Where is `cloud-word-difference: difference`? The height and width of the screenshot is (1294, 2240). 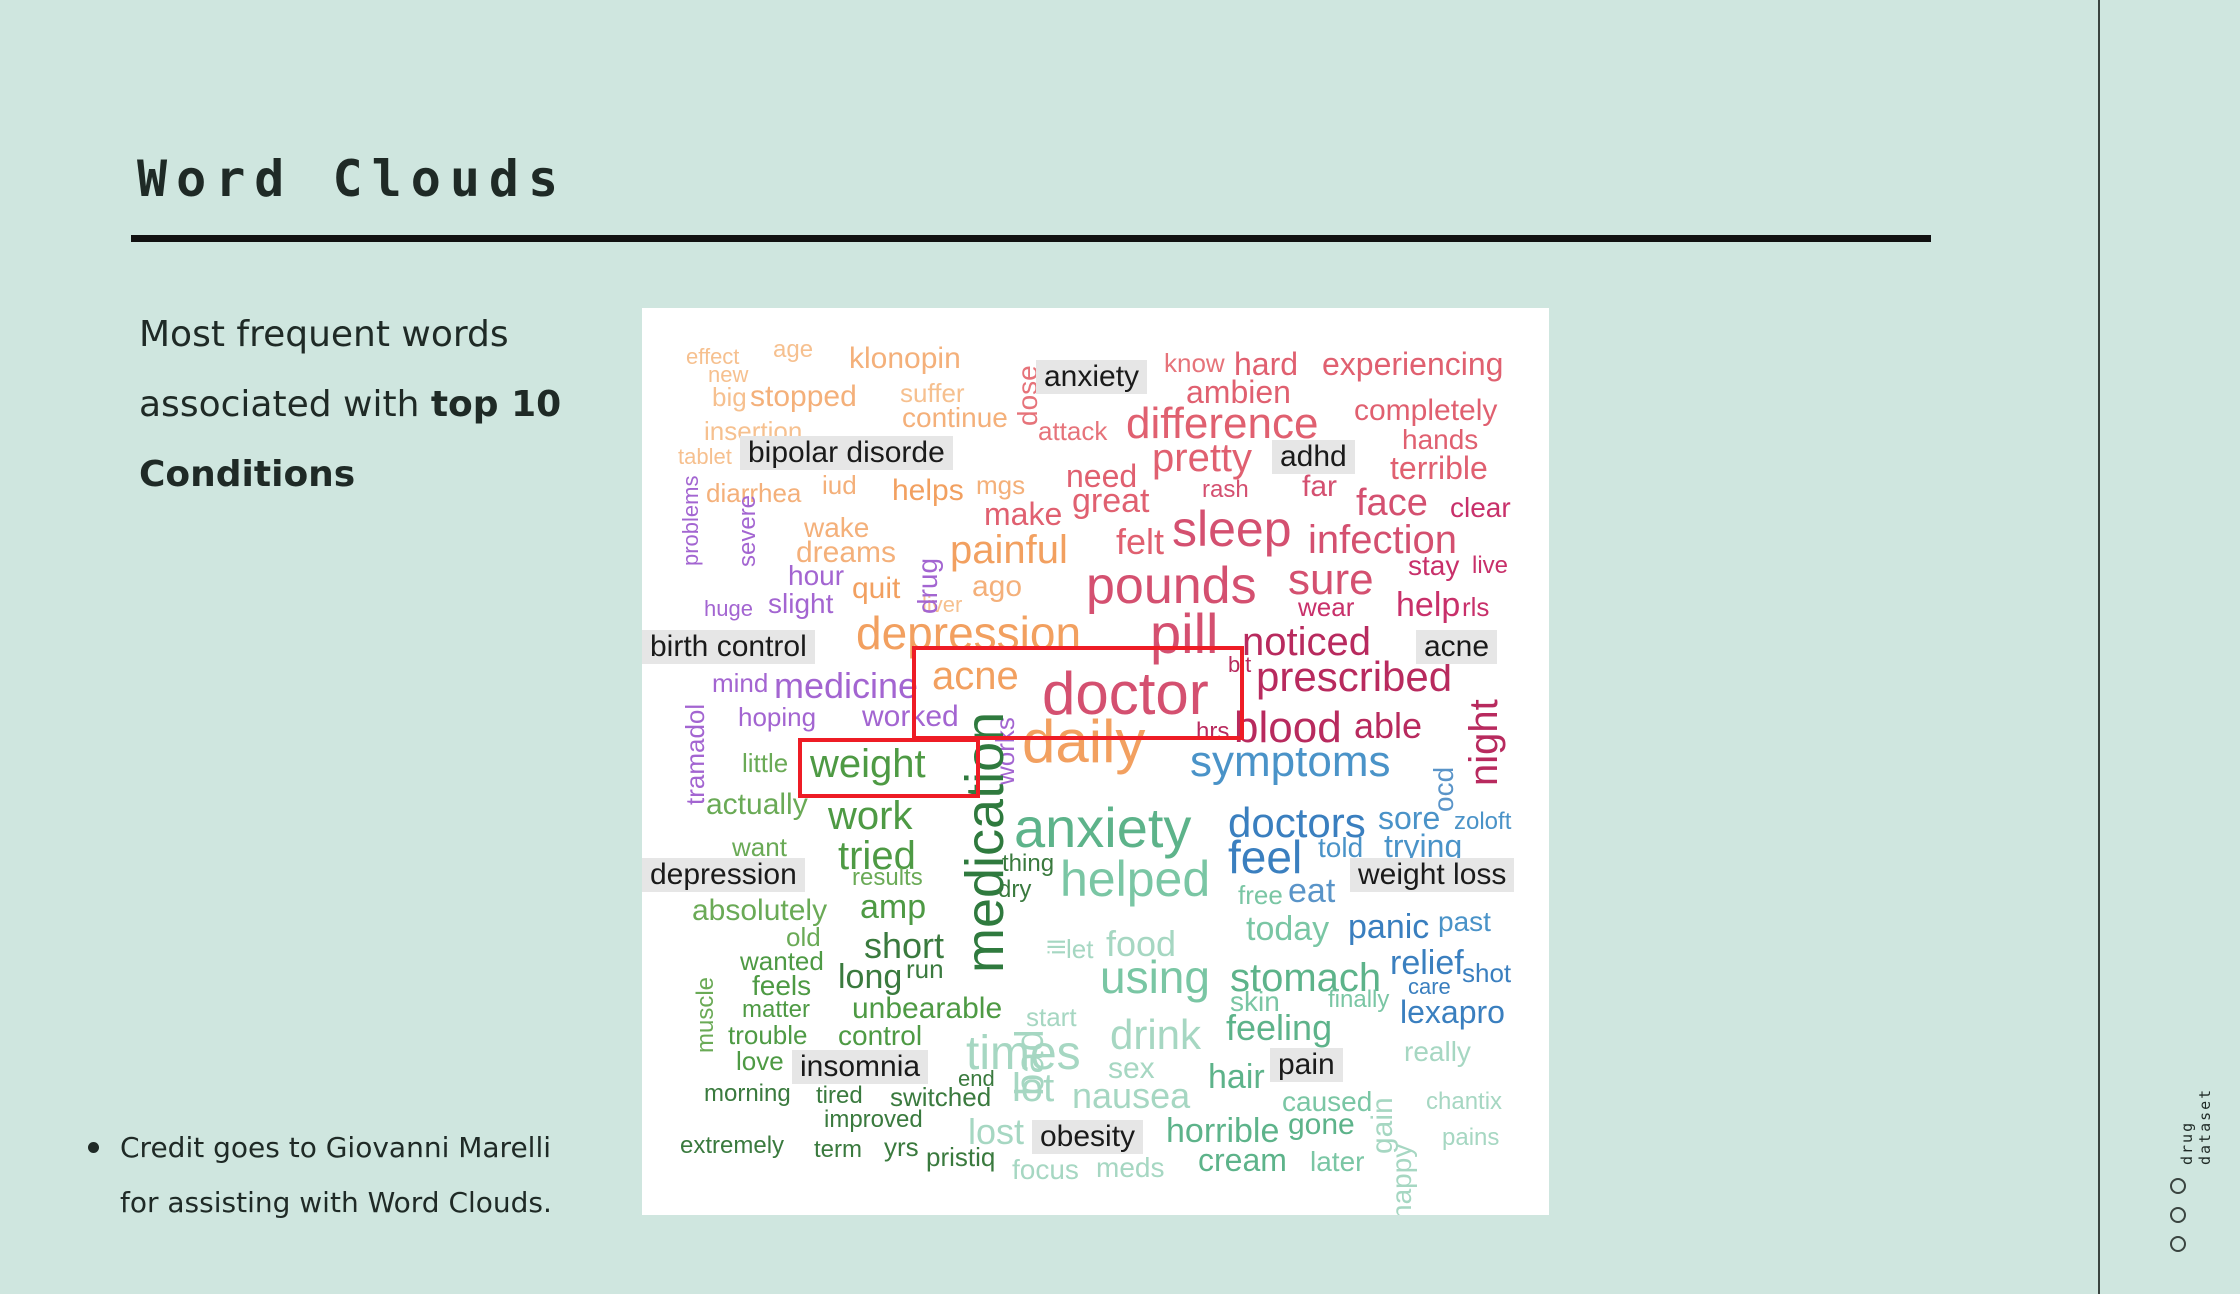 cloud-word-difference: difference is located at coordinates (1222, 423).